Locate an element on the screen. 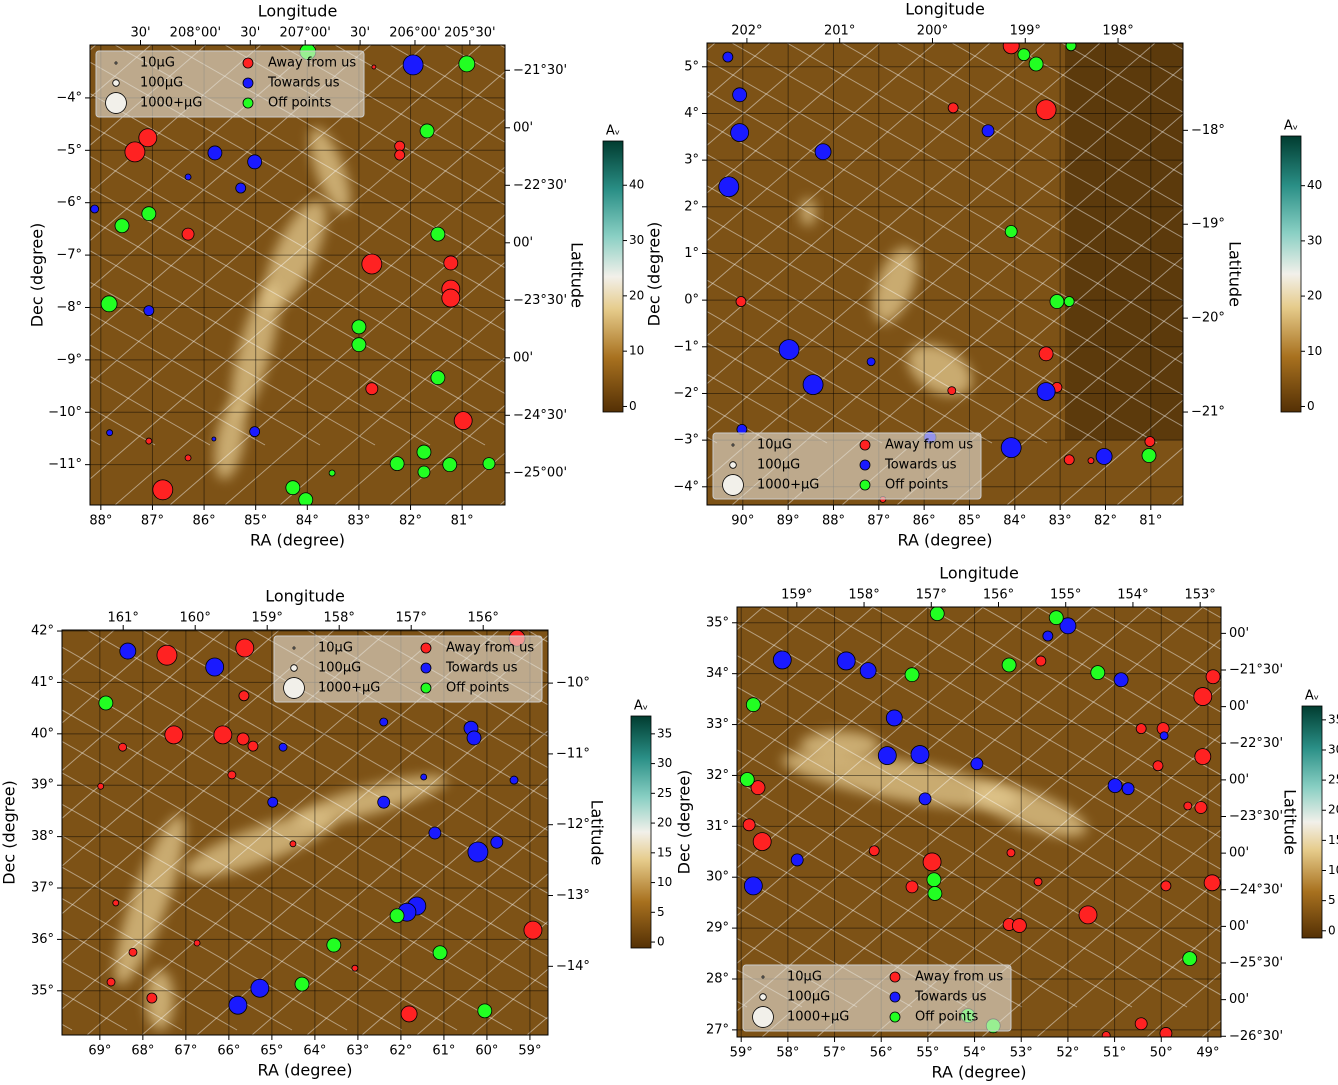 This screenshot has width=1338, height=1085. colorbar-tick-label: 35 is located at coordinates (664, 733).